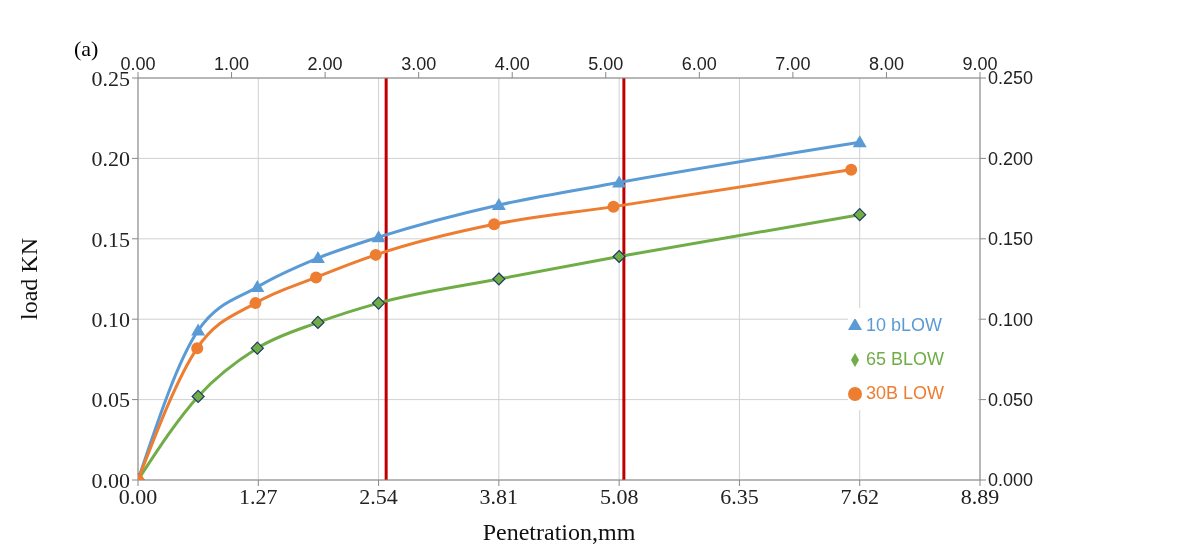 The width and height of the screenshot is (1198, 558). I want to click on y-tick-label: 0.20, so click(110, 159).